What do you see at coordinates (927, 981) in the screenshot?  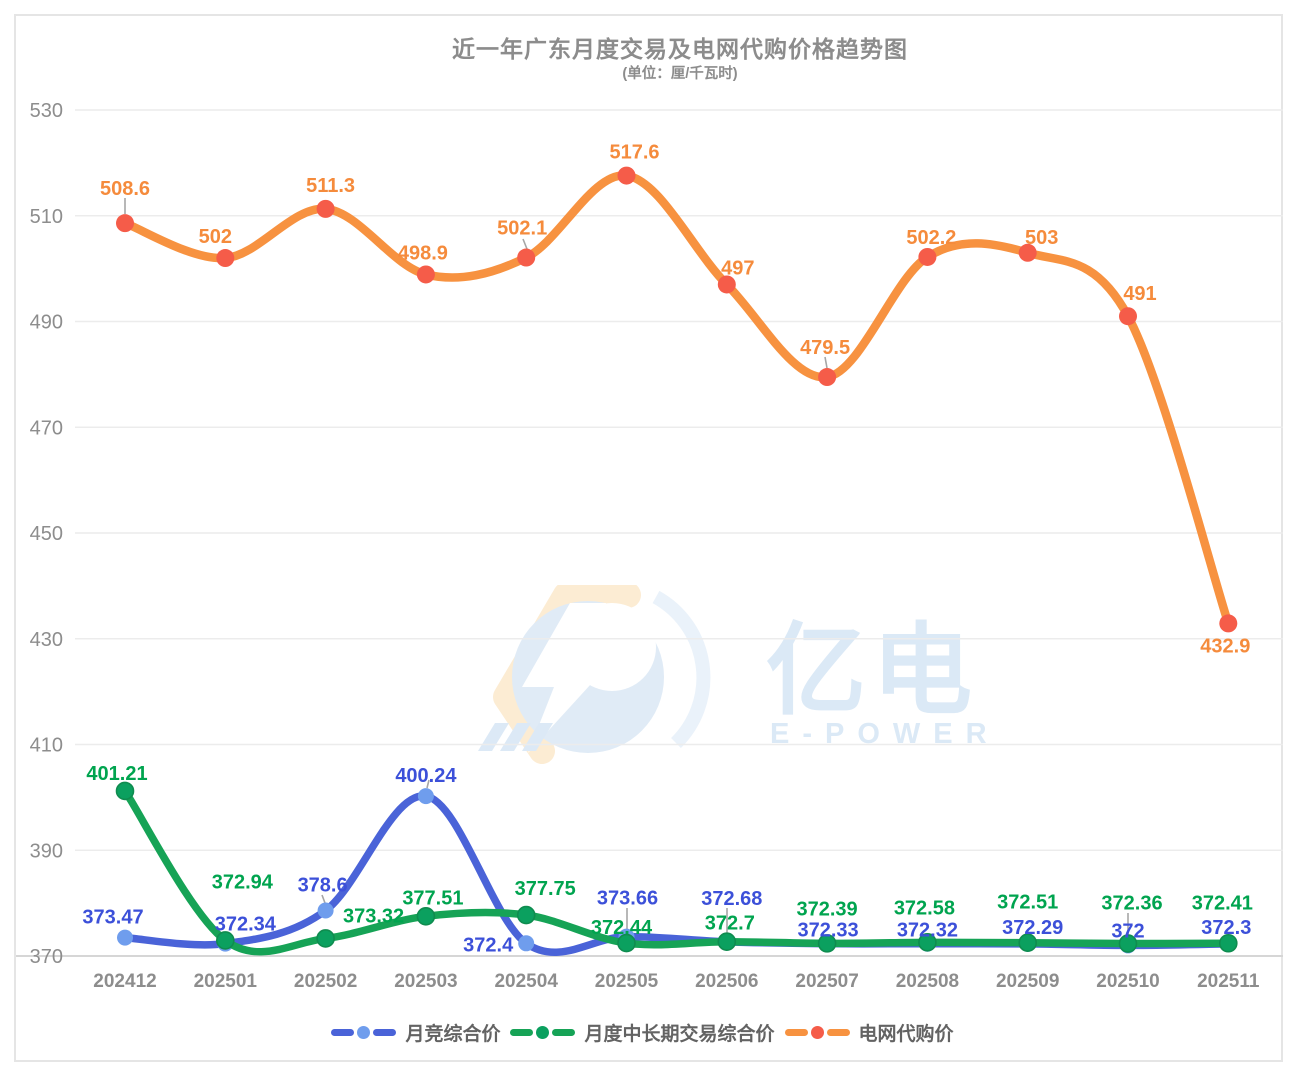 I see `svg-text: 202508` at bounding box center [927, 981].